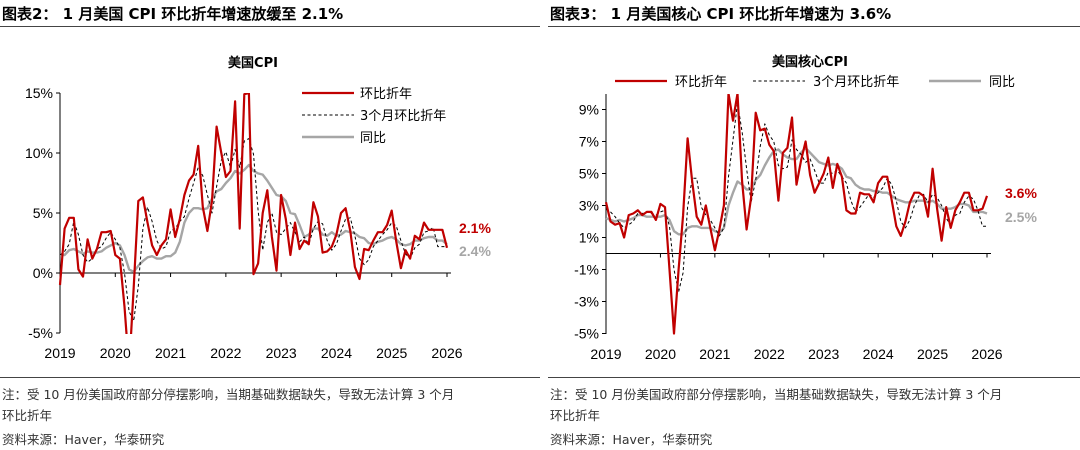  Describe the element at coordinates (589, 206) in the screenshot. I see `y-tick-label: 3%` at that location.